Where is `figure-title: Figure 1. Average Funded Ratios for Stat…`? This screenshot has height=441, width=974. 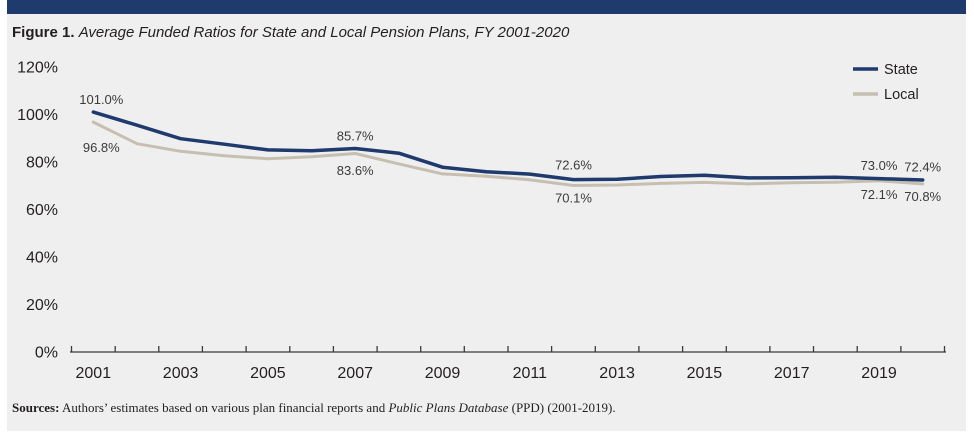 figure-title: Figure 1. Average Funded Ratios for Stat… is located at coordinates (290, 33).